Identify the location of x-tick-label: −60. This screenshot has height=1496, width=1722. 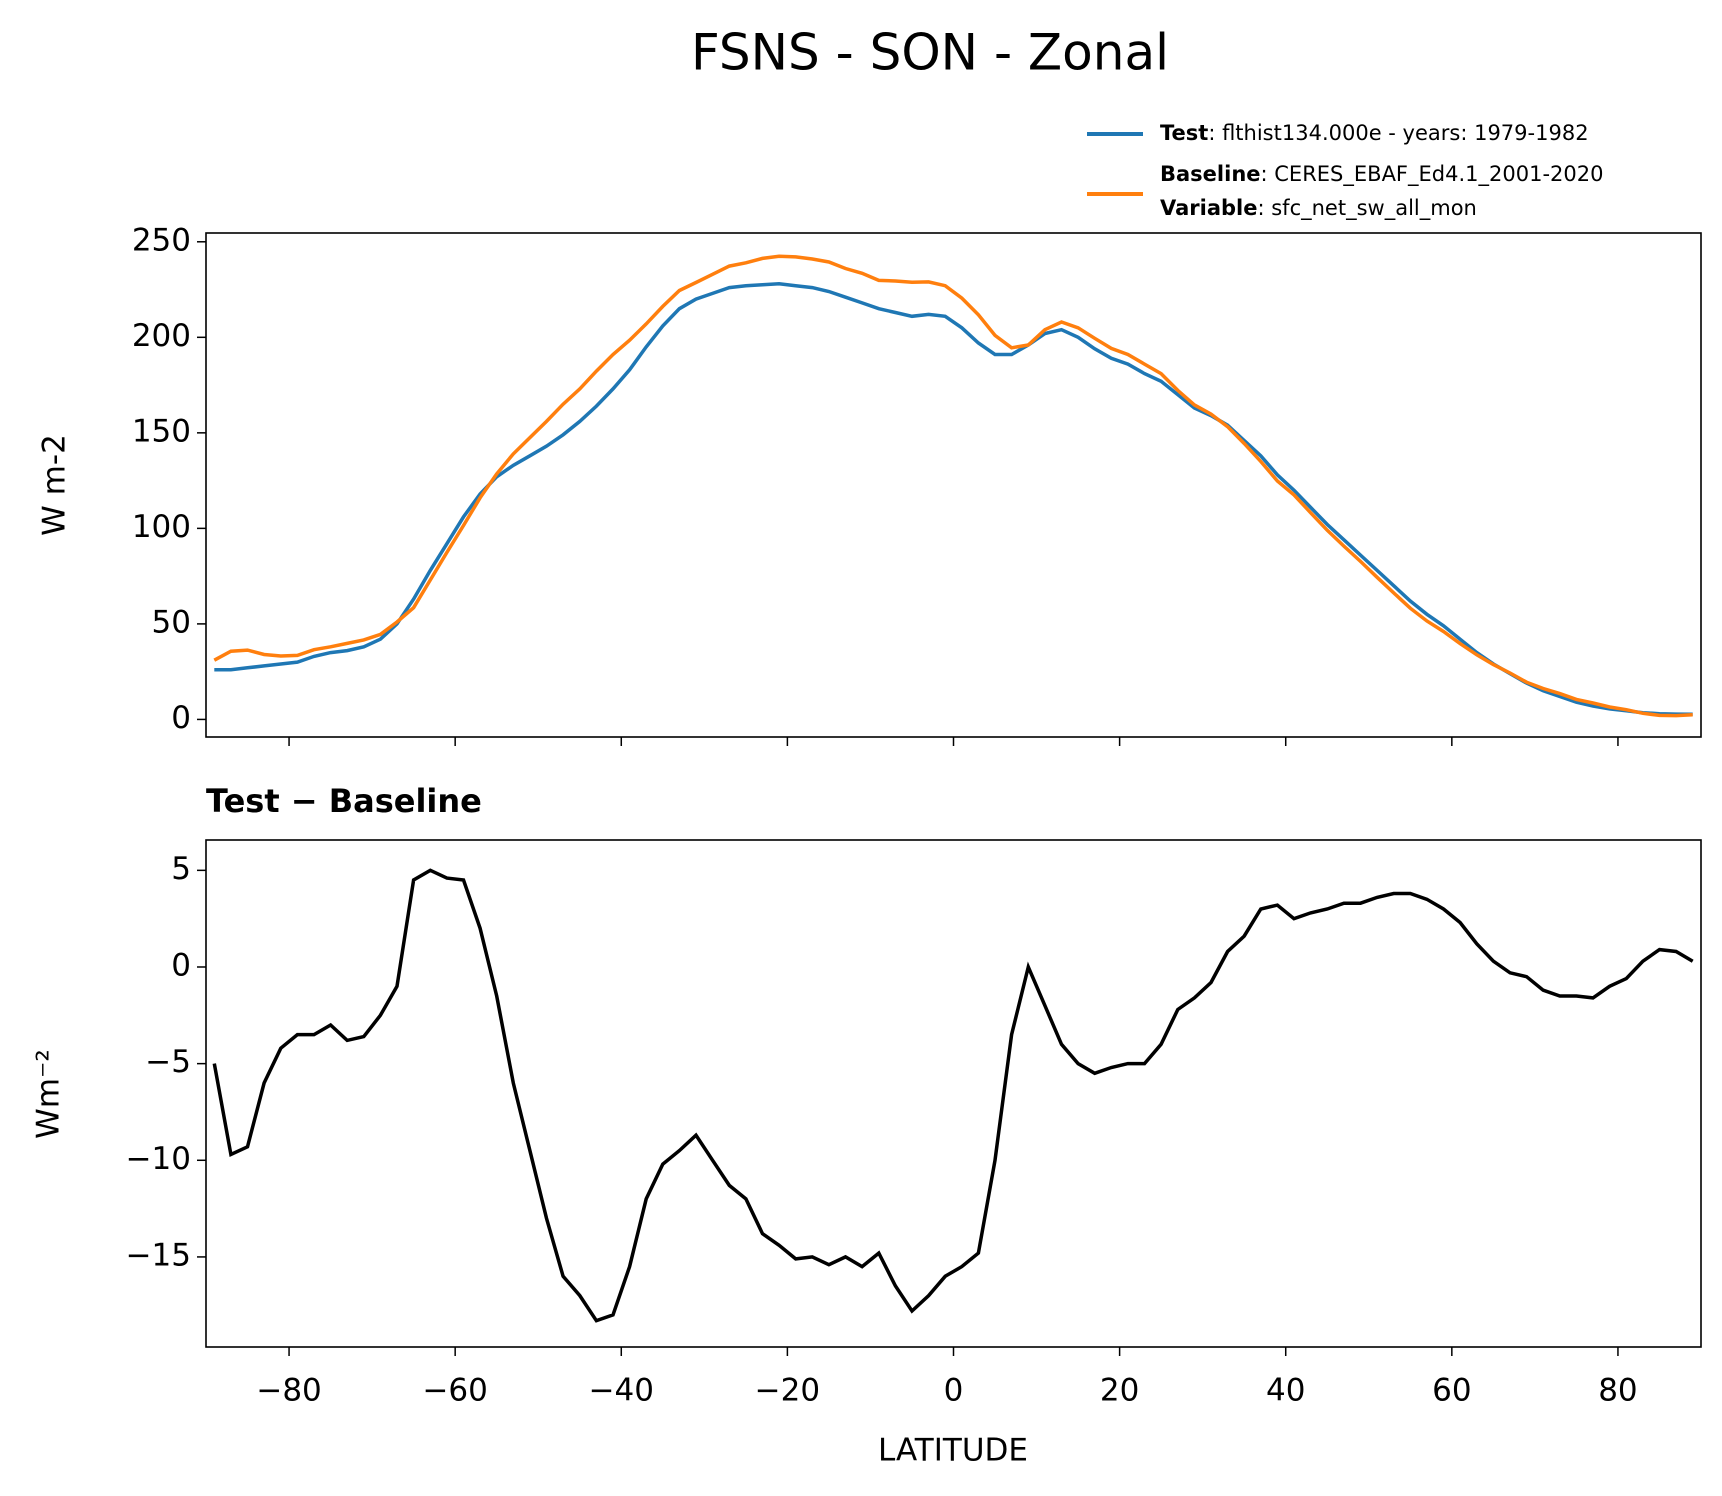
(454, 1391).